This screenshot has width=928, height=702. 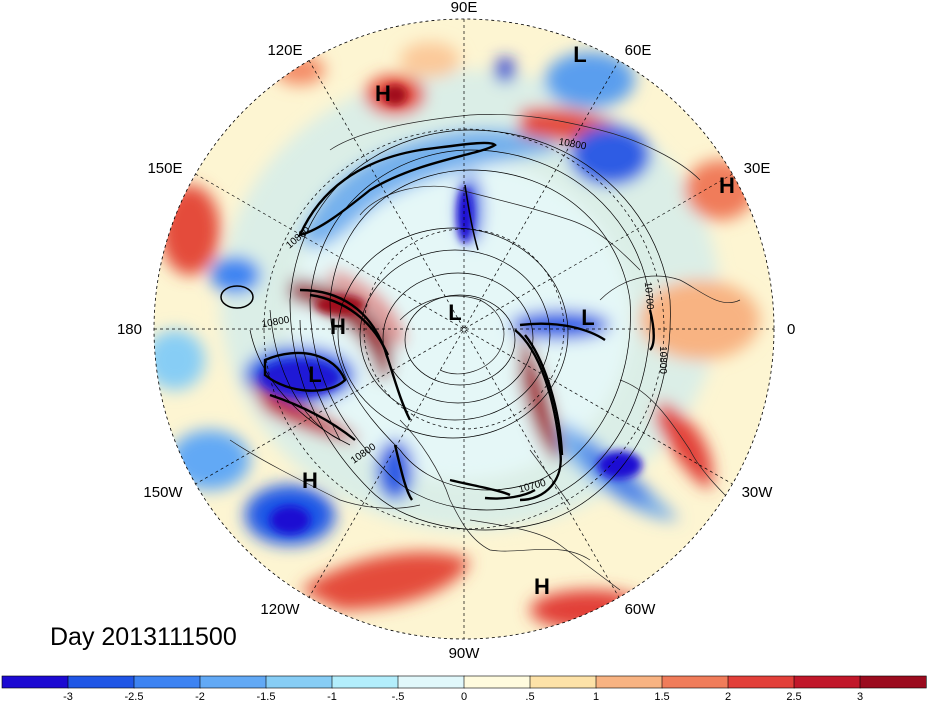 I want to click on lon-label-60w: 60W, so click(x=641, y=609).